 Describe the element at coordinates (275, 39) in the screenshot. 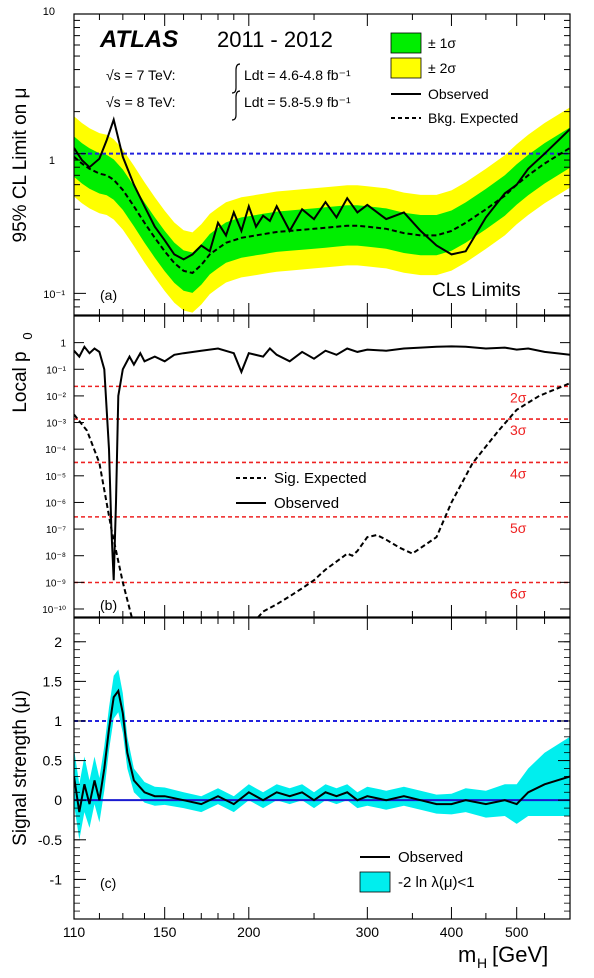

I see `data-period: 2011 - 2012` at that location.